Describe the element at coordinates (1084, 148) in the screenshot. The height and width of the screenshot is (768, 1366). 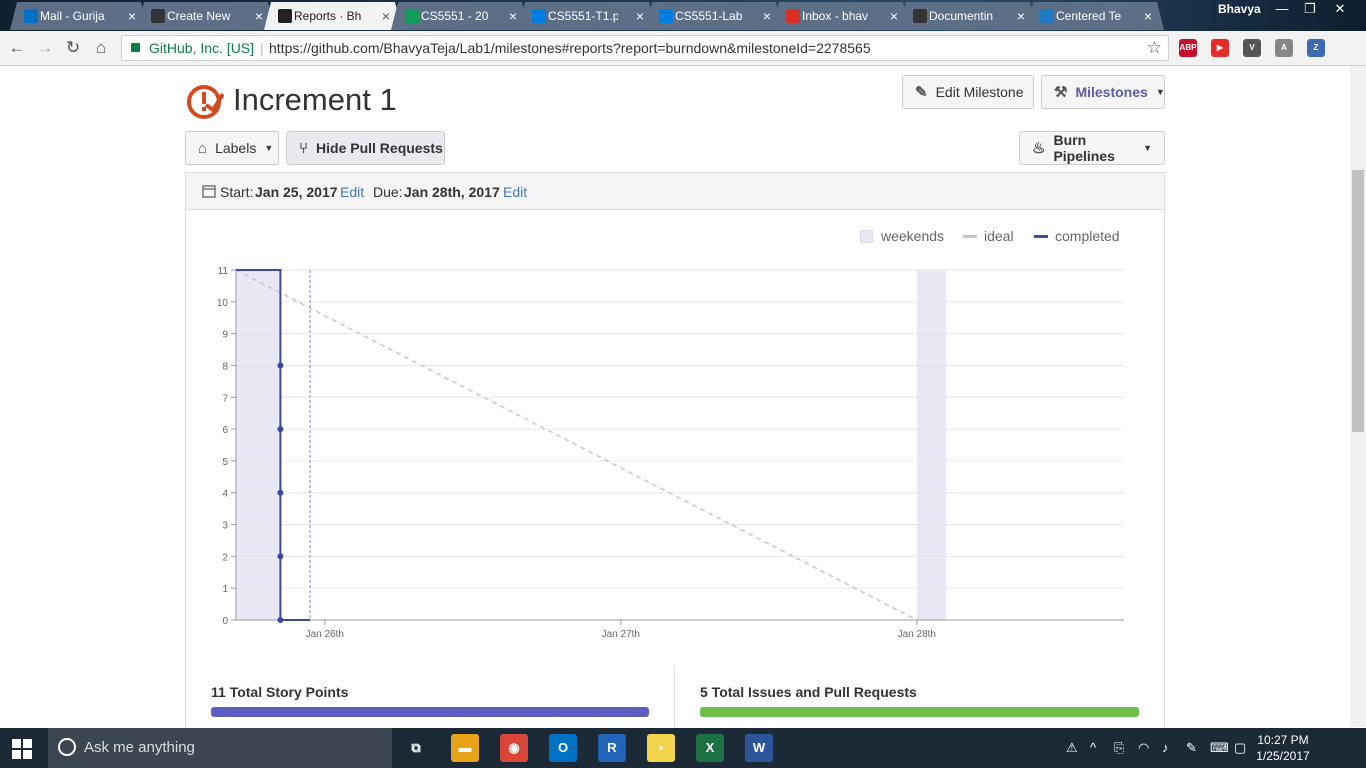
I see `burn-pipelines-label: Burn Pipelines` at that location.